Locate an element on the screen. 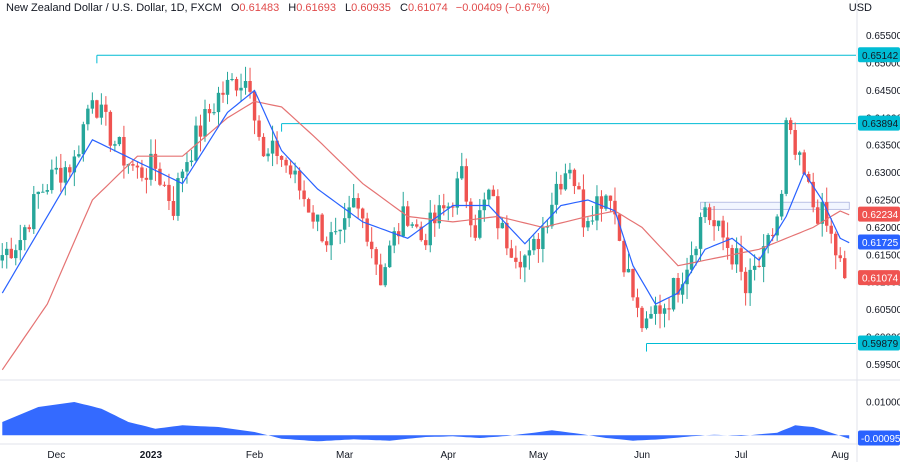  date-tick-label: Dec is located at coordinates (56, 455).